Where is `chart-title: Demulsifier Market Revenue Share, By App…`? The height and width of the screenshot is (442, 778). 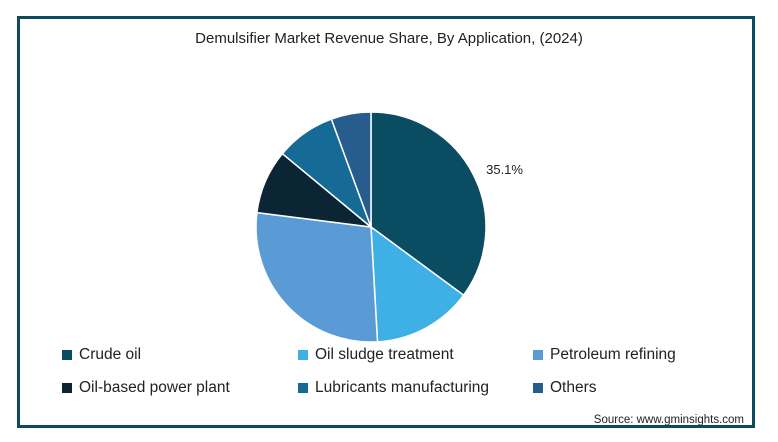 chart-title: Demulsifier Market Revenue Share, By App… is located at coordinates (389, 38).